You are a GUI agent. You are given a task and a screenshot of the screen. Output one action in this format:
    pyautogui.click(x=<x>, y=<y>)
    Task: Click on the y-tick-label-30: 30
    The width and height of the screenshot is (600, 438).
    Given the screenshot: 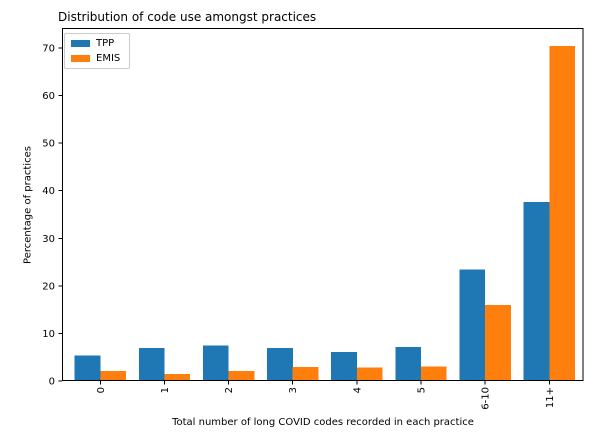 What is the action you would take?
    pyautogui.click(x=48, y=239)
    